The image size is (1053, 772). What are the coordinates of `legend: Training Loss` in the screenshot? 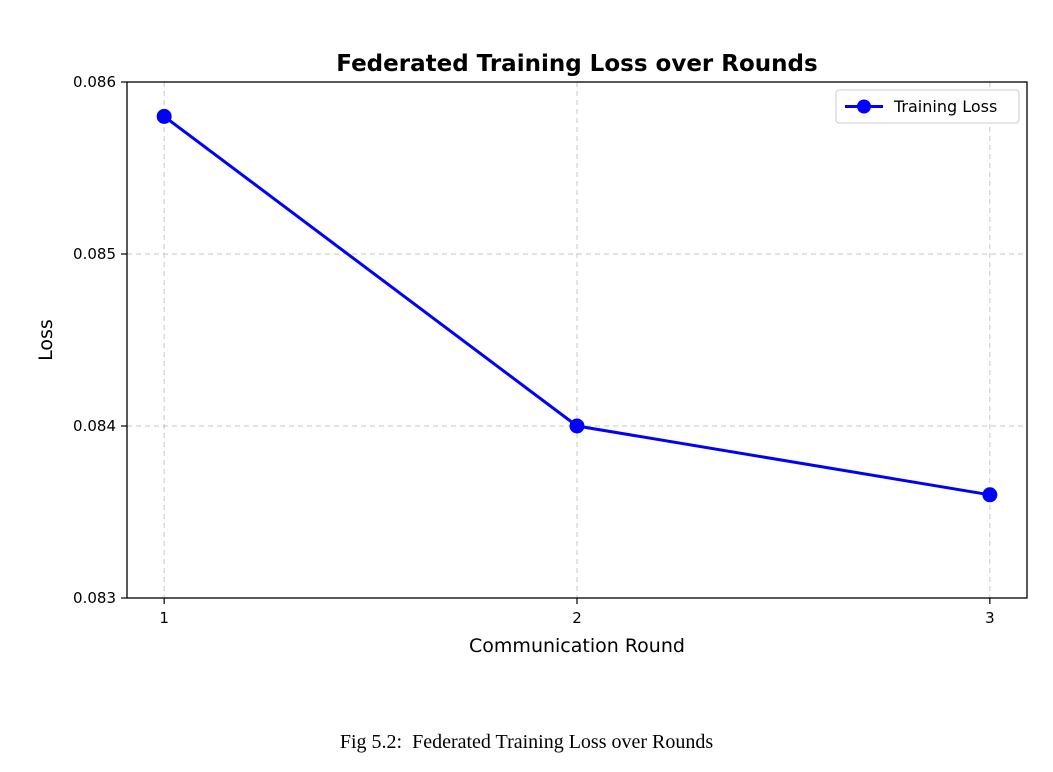 It's located at (927, 106).